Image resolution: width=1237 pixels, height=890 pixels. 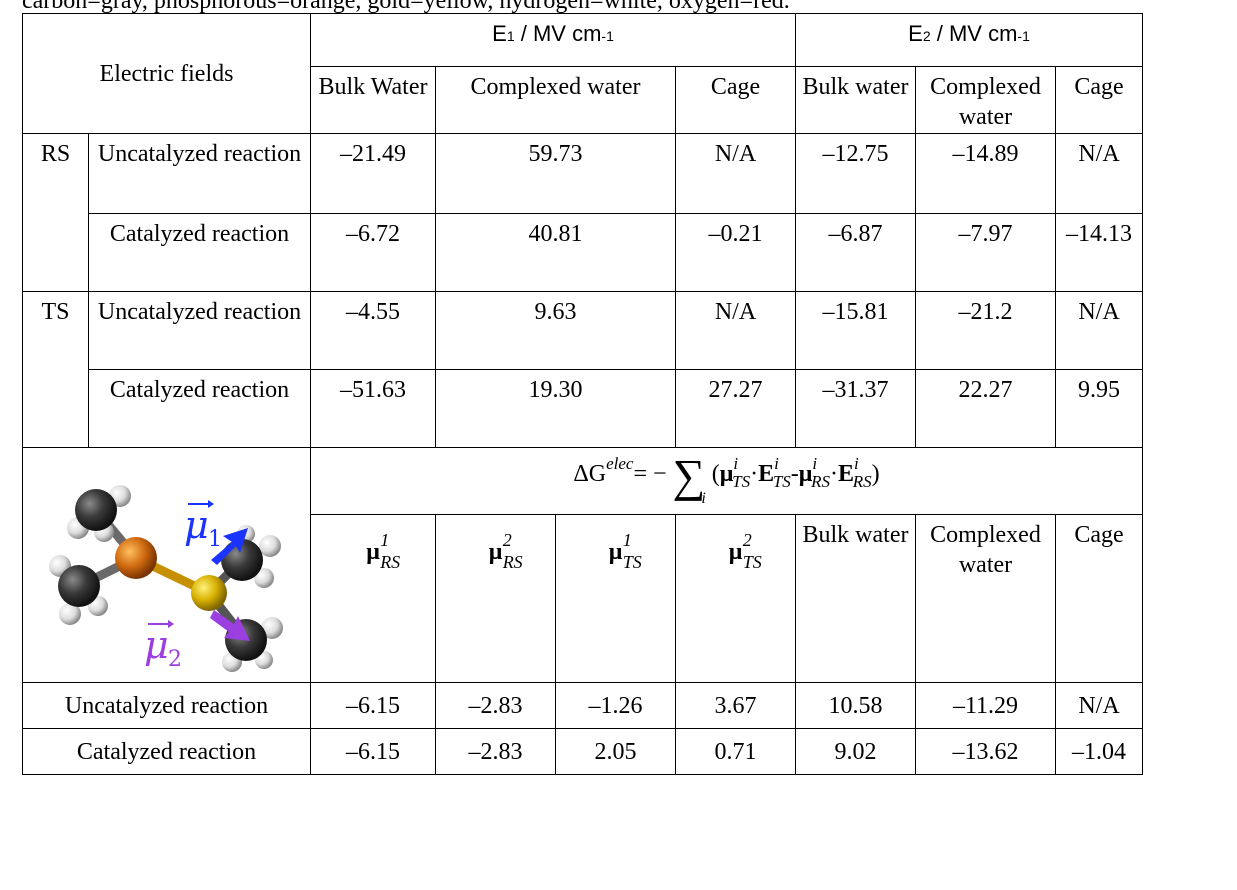 What do you see at coordinates (555, 330) in the screenshot?
I see `table-cell: 9.63` at bounding box center [555, 330].